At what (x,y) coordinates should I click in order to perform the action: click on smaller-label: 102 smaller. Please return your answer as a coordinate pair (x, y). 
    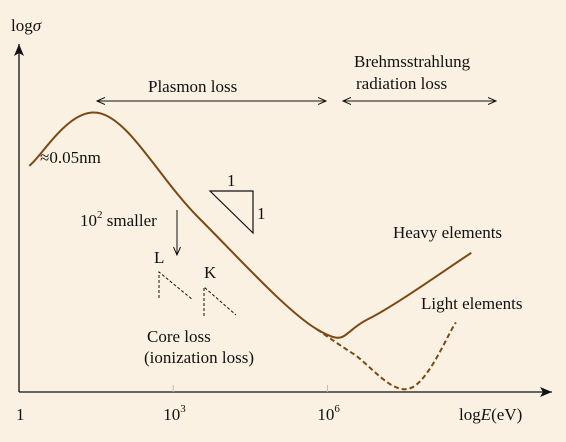
    Looking at the image, I should click on (118, 219).